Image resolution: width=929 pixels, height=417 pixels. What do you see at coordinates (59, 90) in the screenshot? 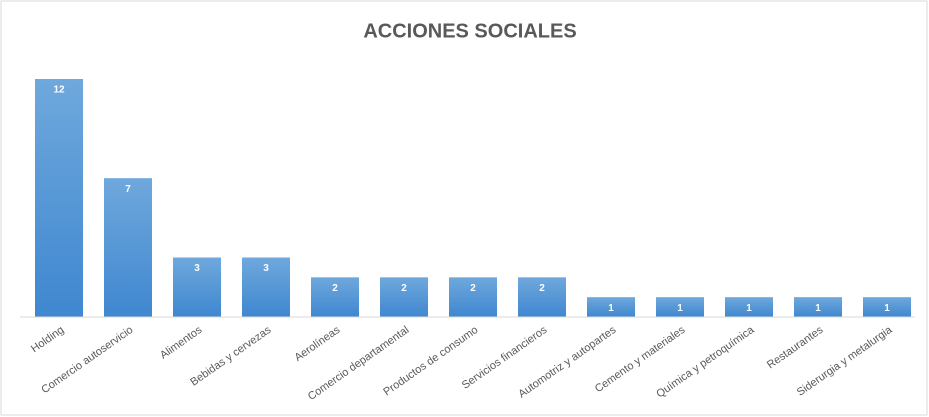
I see `data-label: 12` at bounding box center [59, 90].